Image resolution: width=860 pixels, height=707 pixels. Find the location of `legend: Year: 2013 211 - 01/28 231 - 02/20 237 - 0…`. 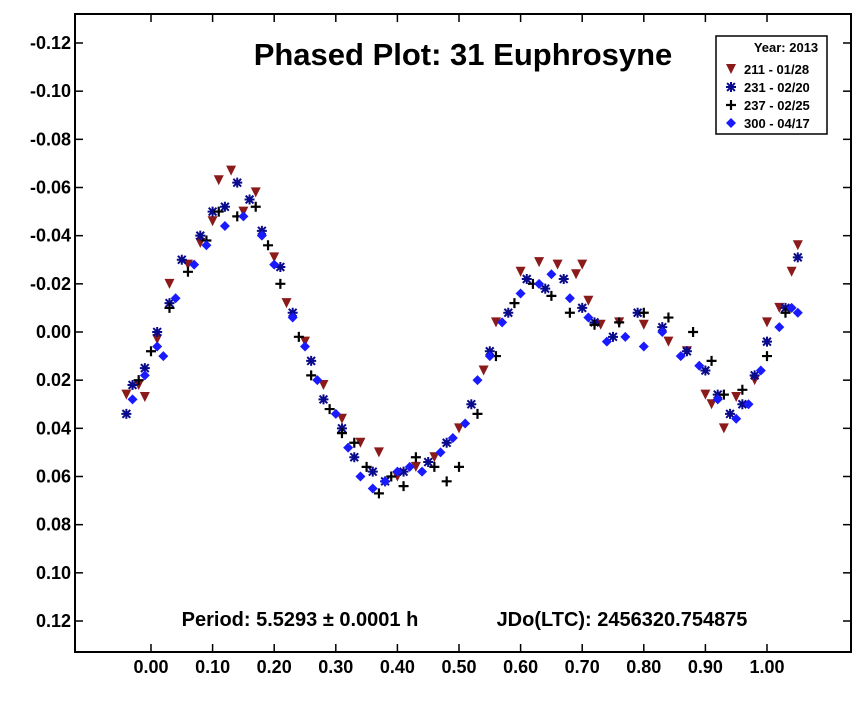

legend: Year: 2013 211 - 01/28 231 - 02/20 237 - 0… is located at coordinates (771, 85).